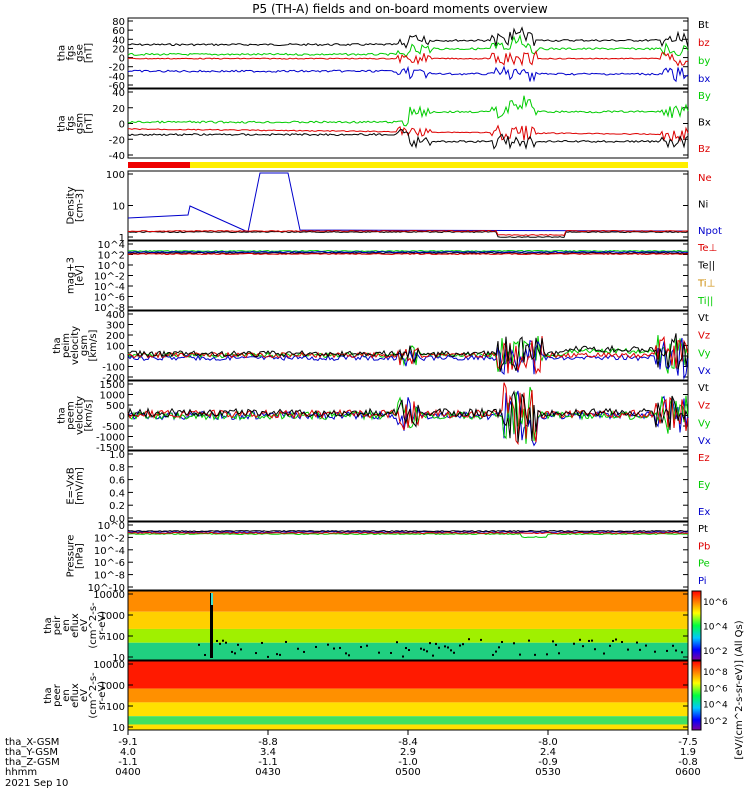 This screenshot has width=750, height=800. Describe the element at coordinates (408, 762) in the screenshot. I see `x-tick-label: -1.0` at that location.